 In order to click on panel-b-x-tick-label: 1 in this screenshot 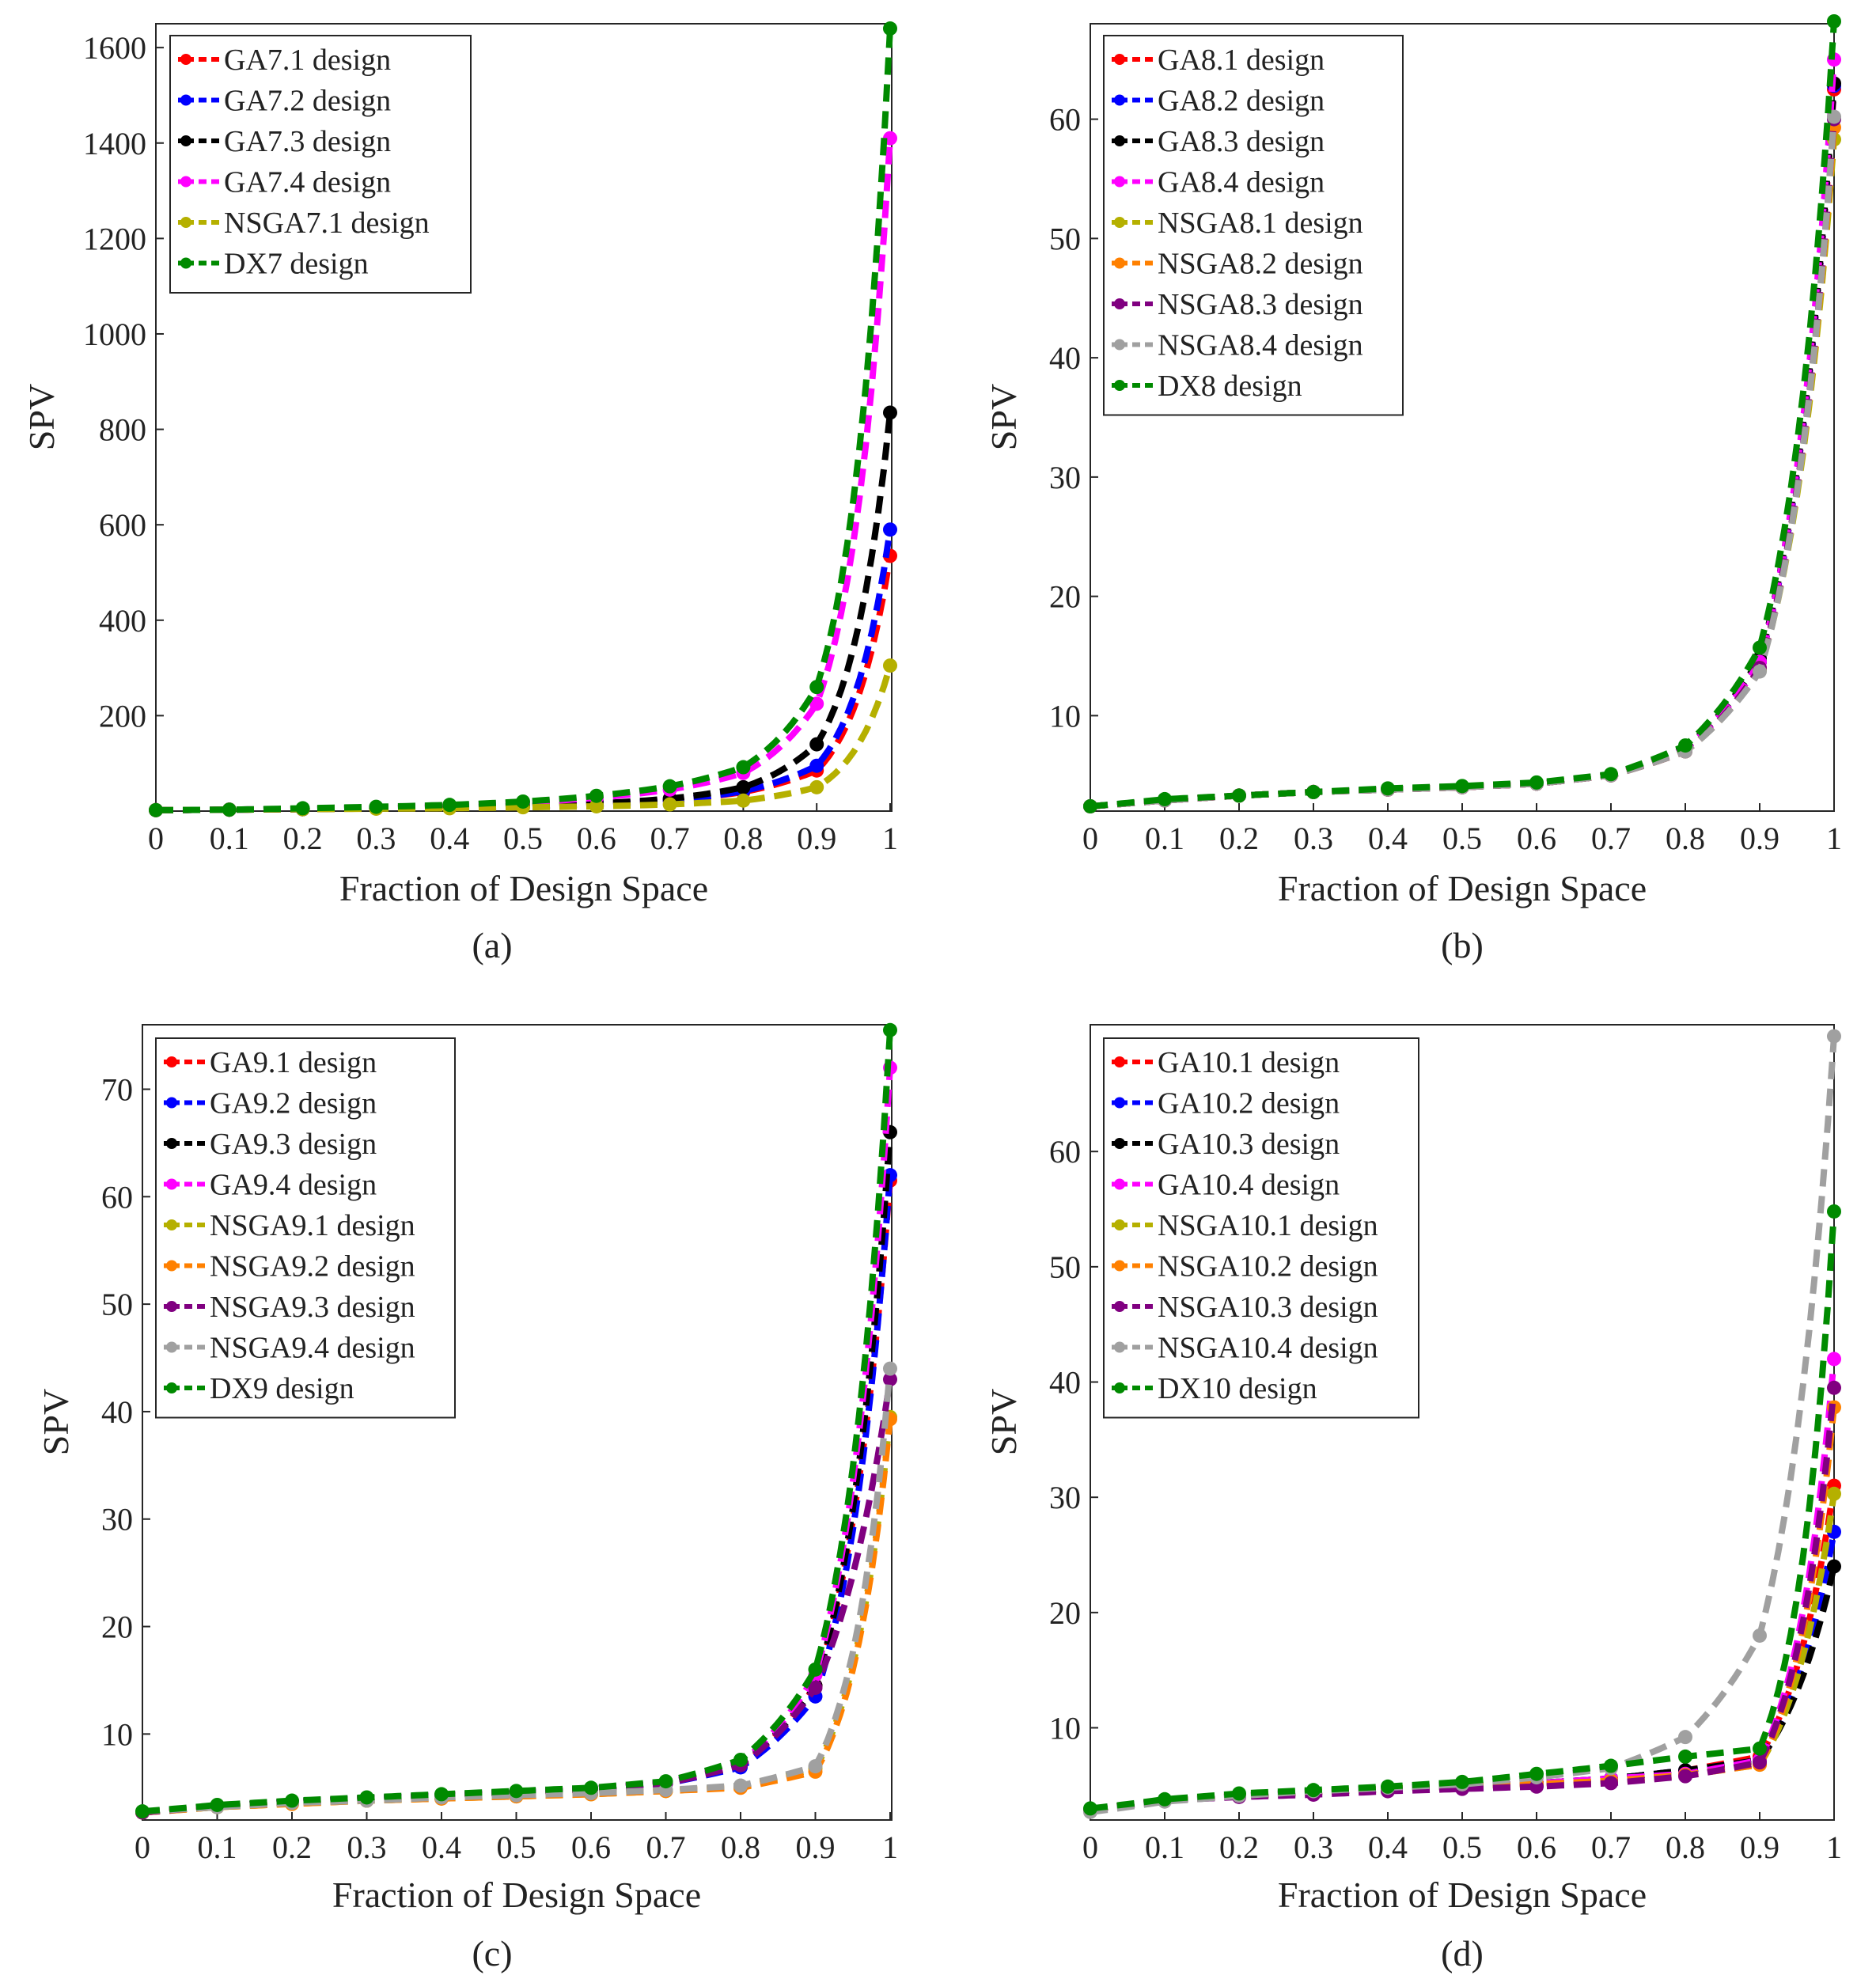, I will do `click(1834, 838)`.